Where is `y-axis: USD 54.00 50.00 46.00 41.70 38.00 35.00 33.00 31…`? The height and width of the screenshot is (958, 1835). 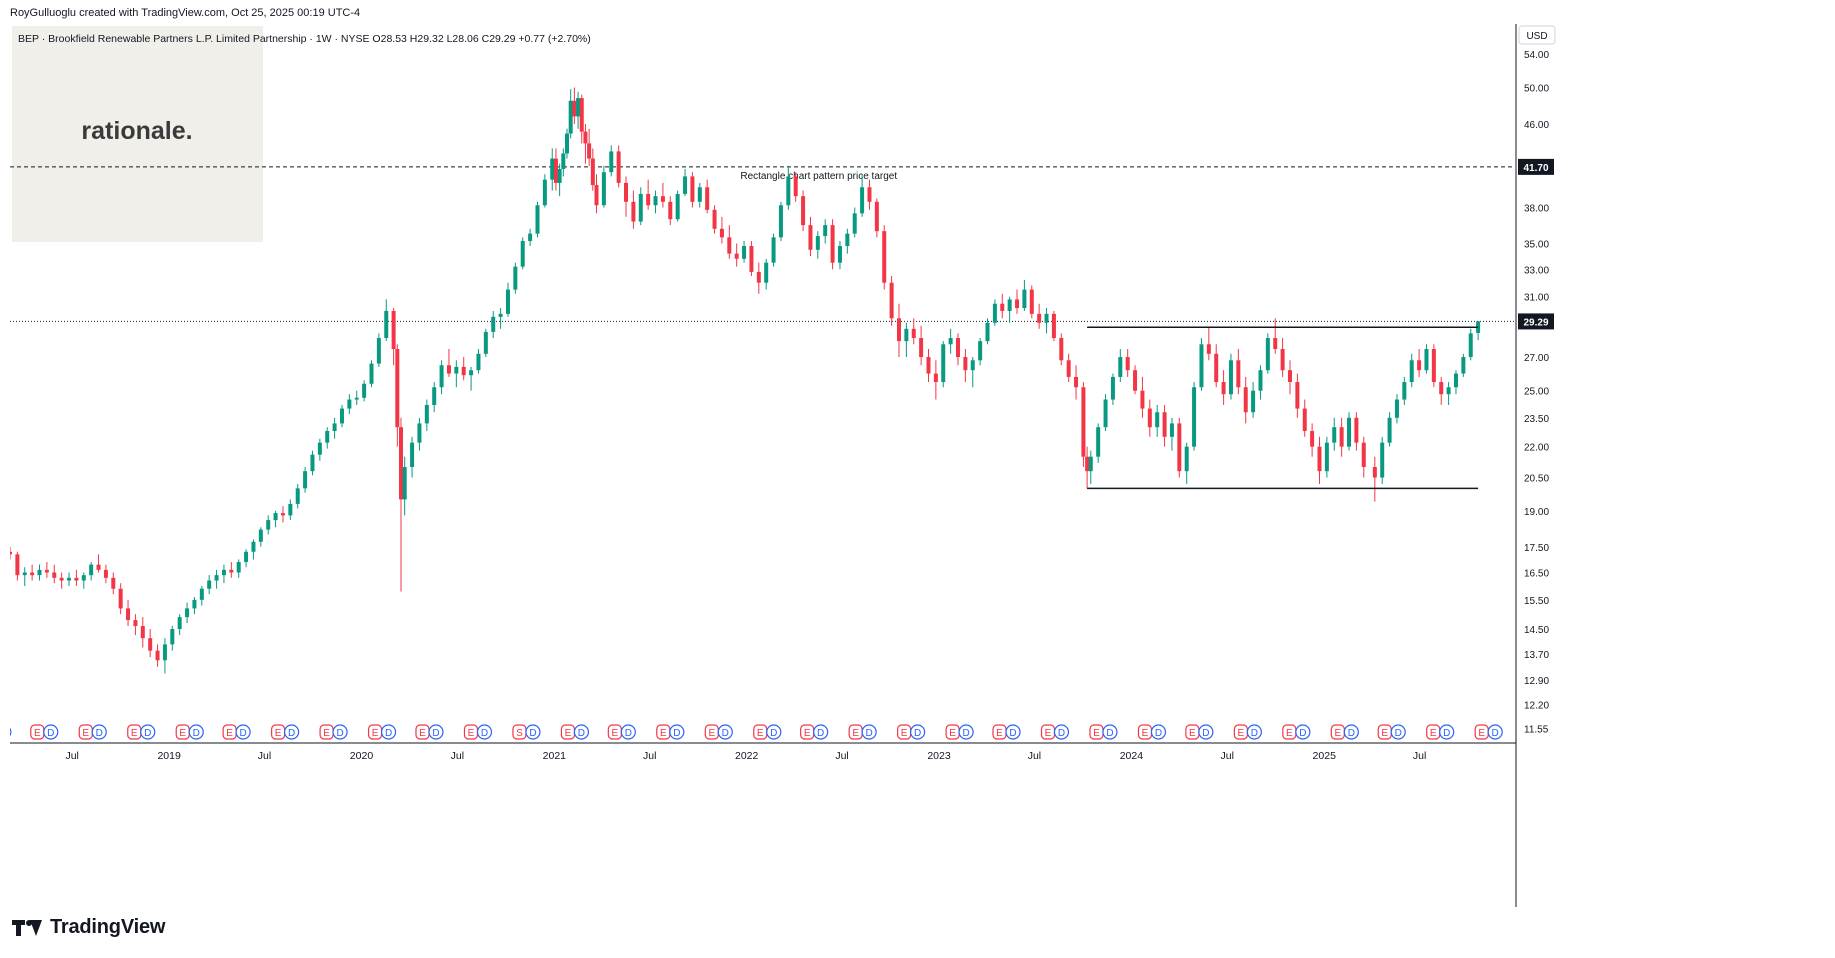 y-axis: USD 54.00 50.00 46.00 41.70 38.00 35.00 33.00 31… is located at coordinates (1535, 465).